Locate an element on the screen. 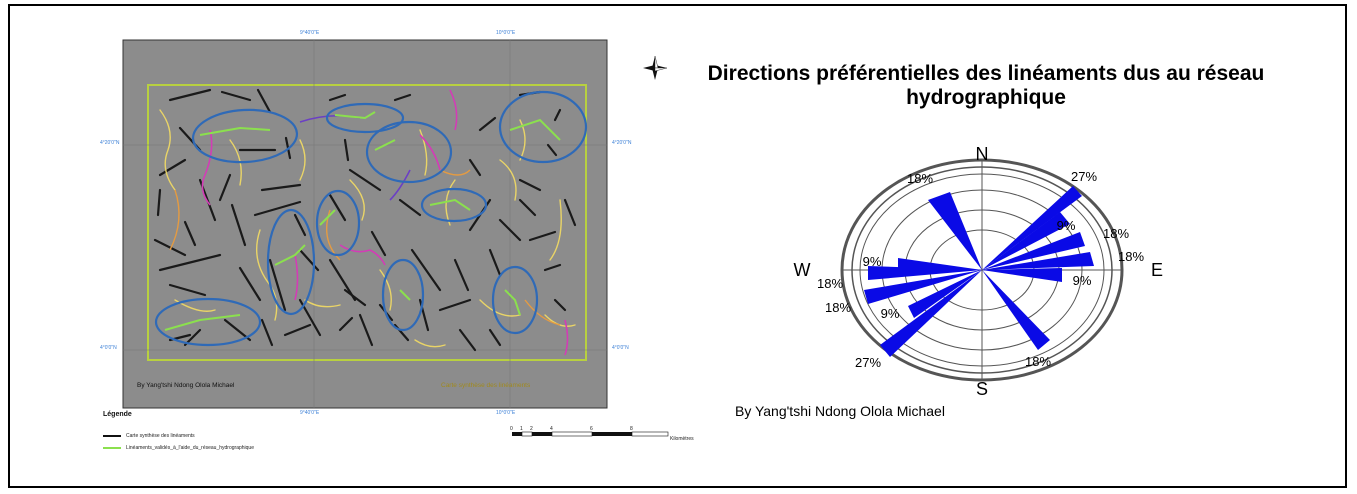 This screenshot has height=494, width=1357. compass-n: N is located at coordinates (982, 154).